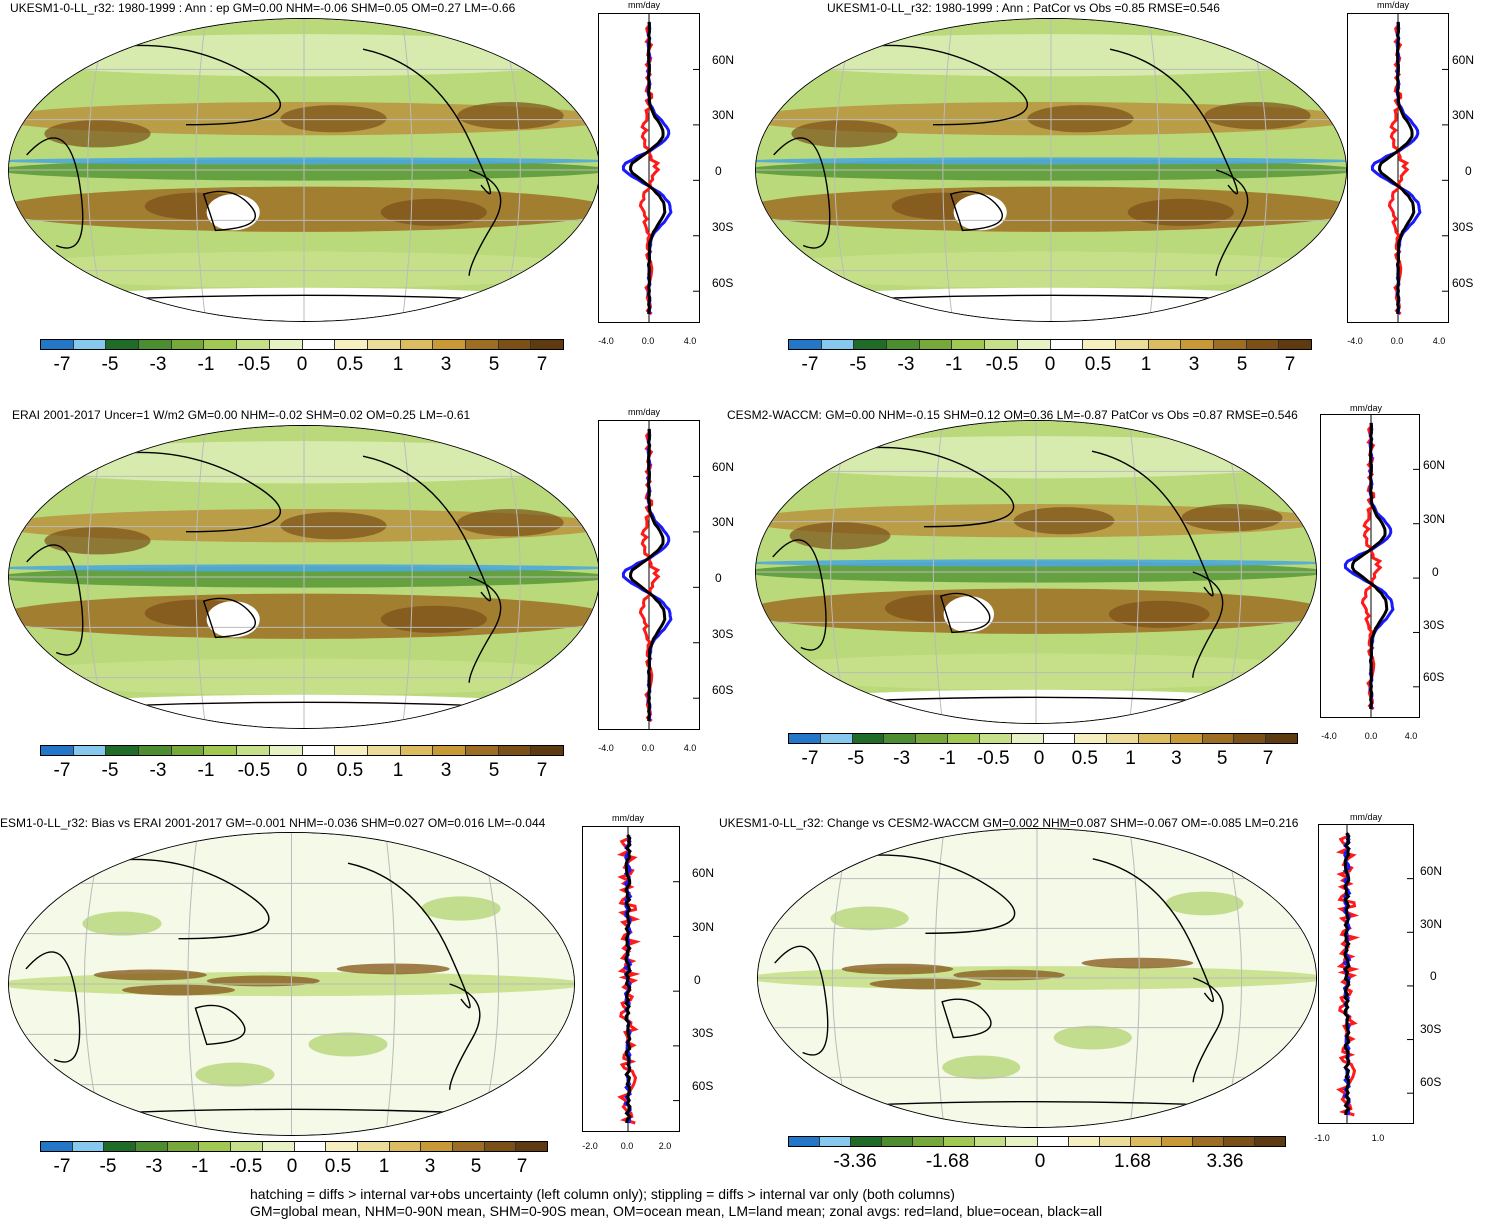  I want to click on x-tick-label: -4.0, so click(1329, 736).